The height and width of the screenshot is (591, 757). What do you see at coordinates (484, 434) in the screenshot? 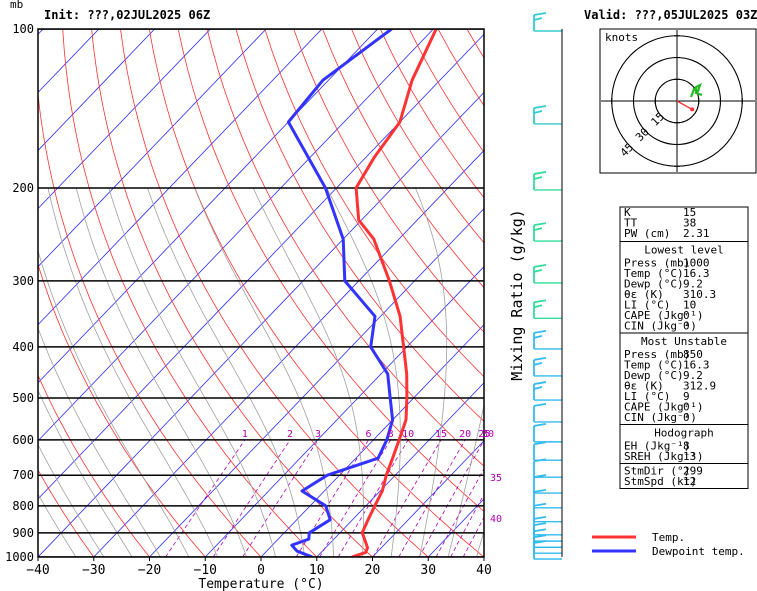
I see `mixing-ratio-label: 25` at bounding box center [484, 434].